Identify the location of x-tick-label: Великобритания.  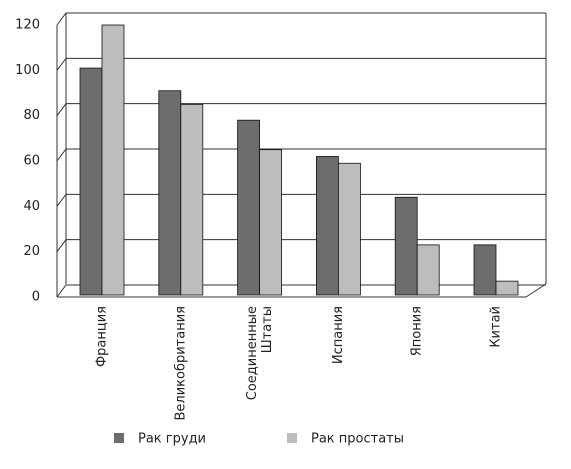
(180, 363).